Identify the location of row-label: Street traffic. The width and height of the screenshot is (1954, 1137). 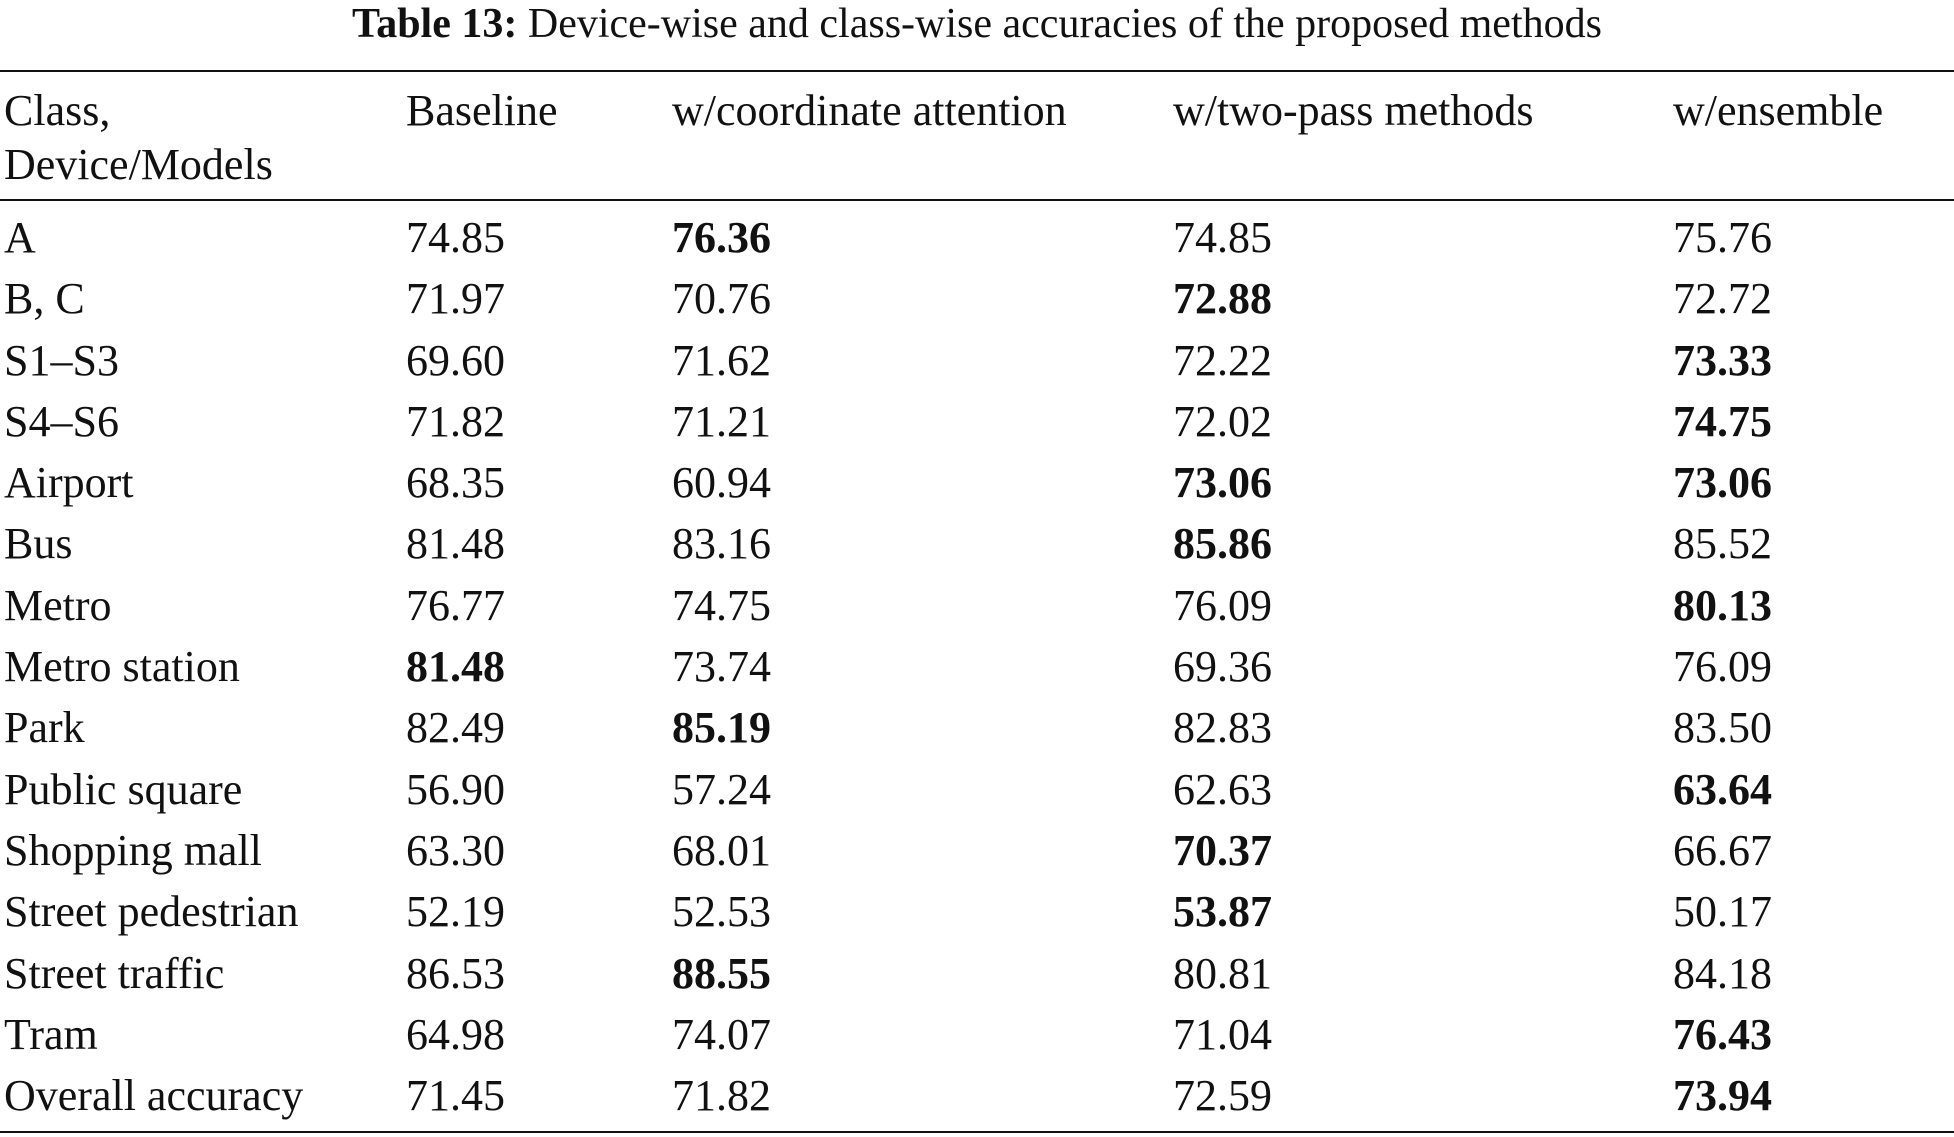
(114, 973).